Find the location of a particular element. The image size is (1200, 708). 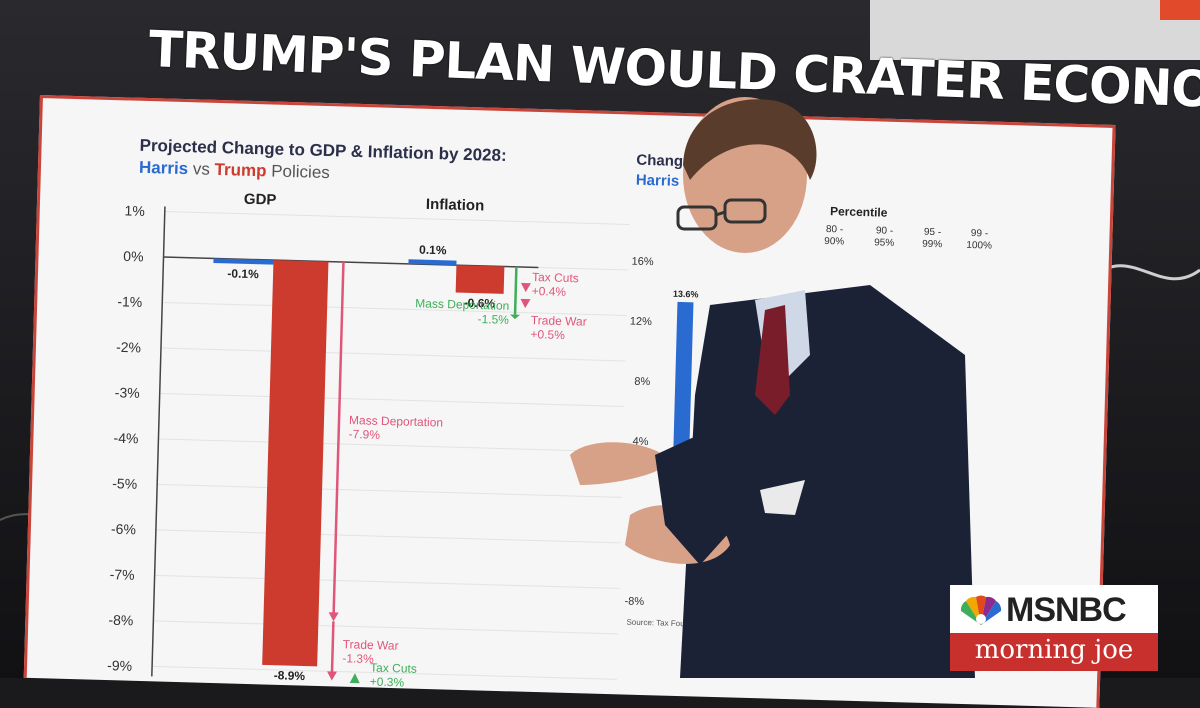

y-tick-label: -4% is located at coordinates (125, 438).